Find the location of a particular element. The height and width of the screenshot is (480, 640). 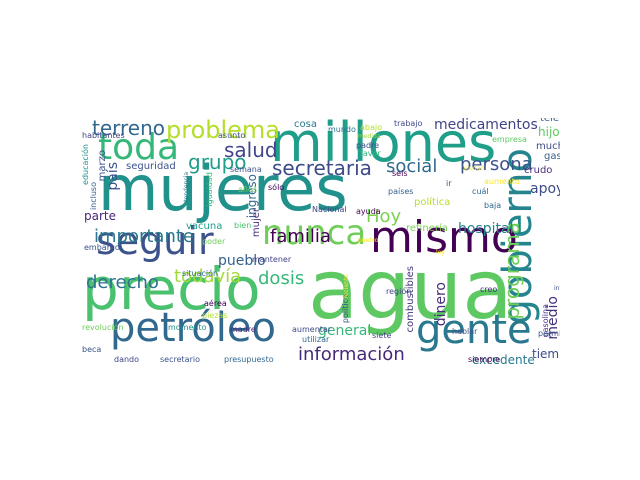

cloud-word: países is located at coordinates (401, 191).